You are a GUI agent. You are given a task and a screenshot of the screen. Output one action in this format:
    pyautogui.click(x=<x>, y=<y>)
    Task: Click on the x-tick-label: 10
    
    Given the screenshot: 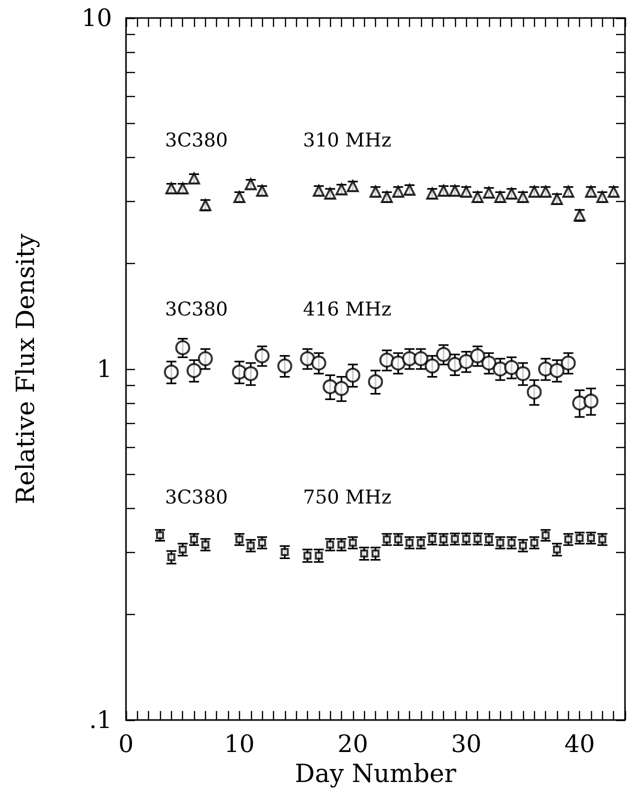 What is the action you would take?
    pyautogui.click(x=239, y=744)
    